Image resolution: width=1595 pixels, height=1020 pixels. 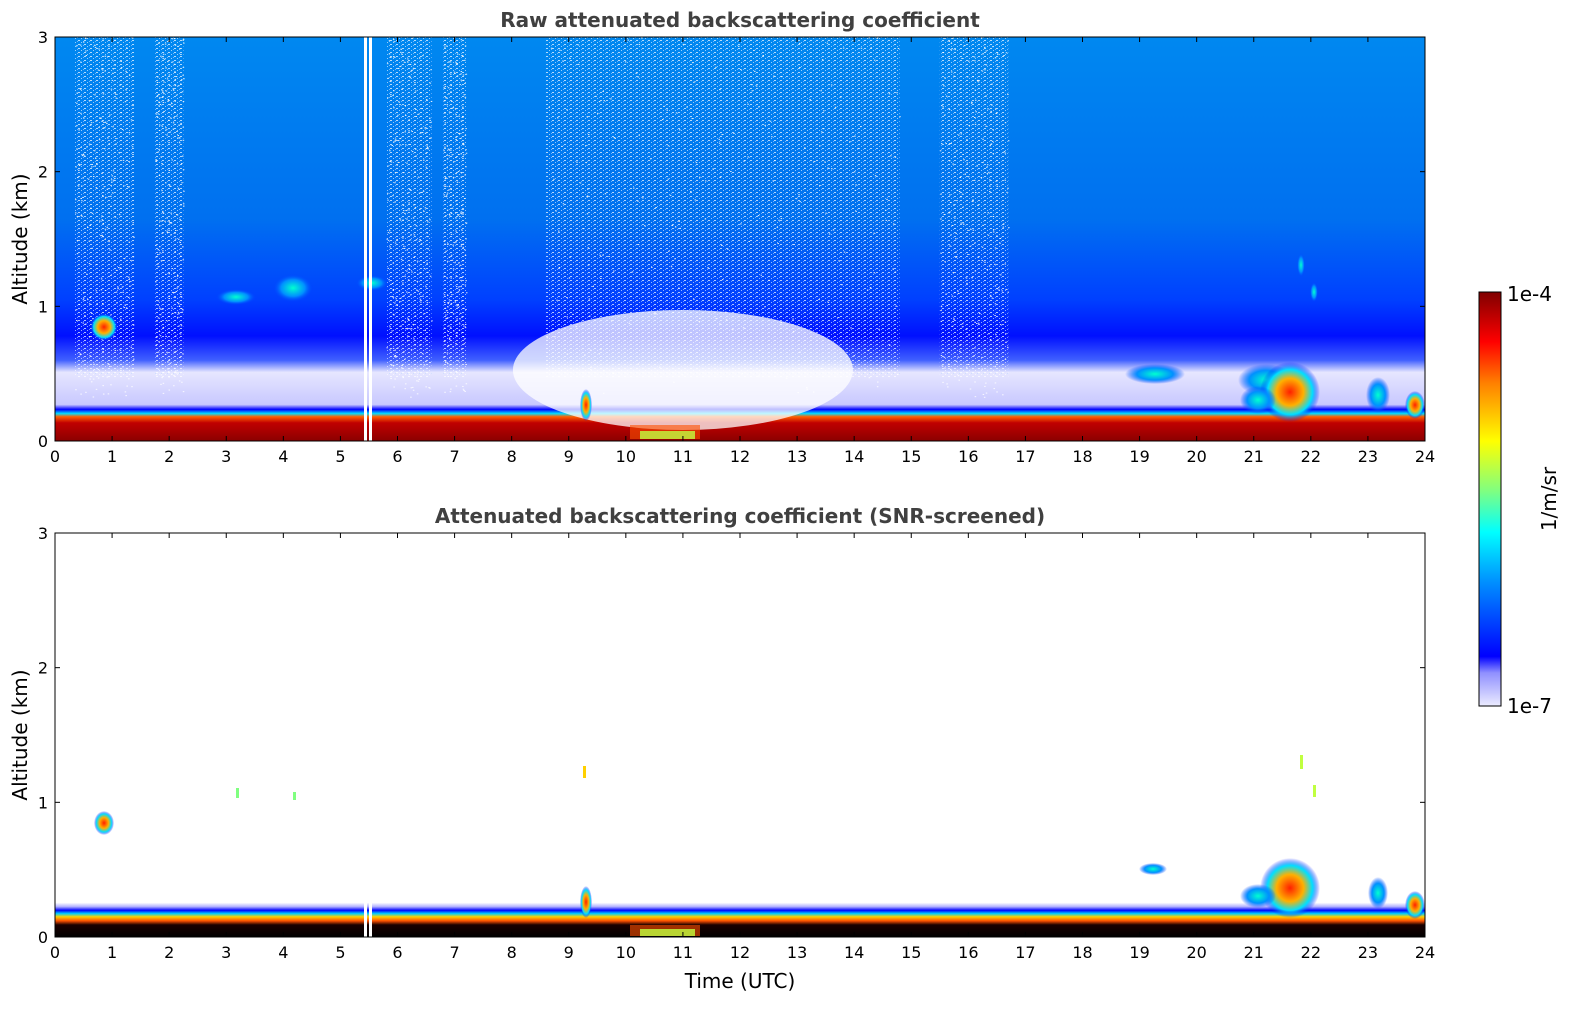 I want to click on noise-band, so click(x=169, y=207).